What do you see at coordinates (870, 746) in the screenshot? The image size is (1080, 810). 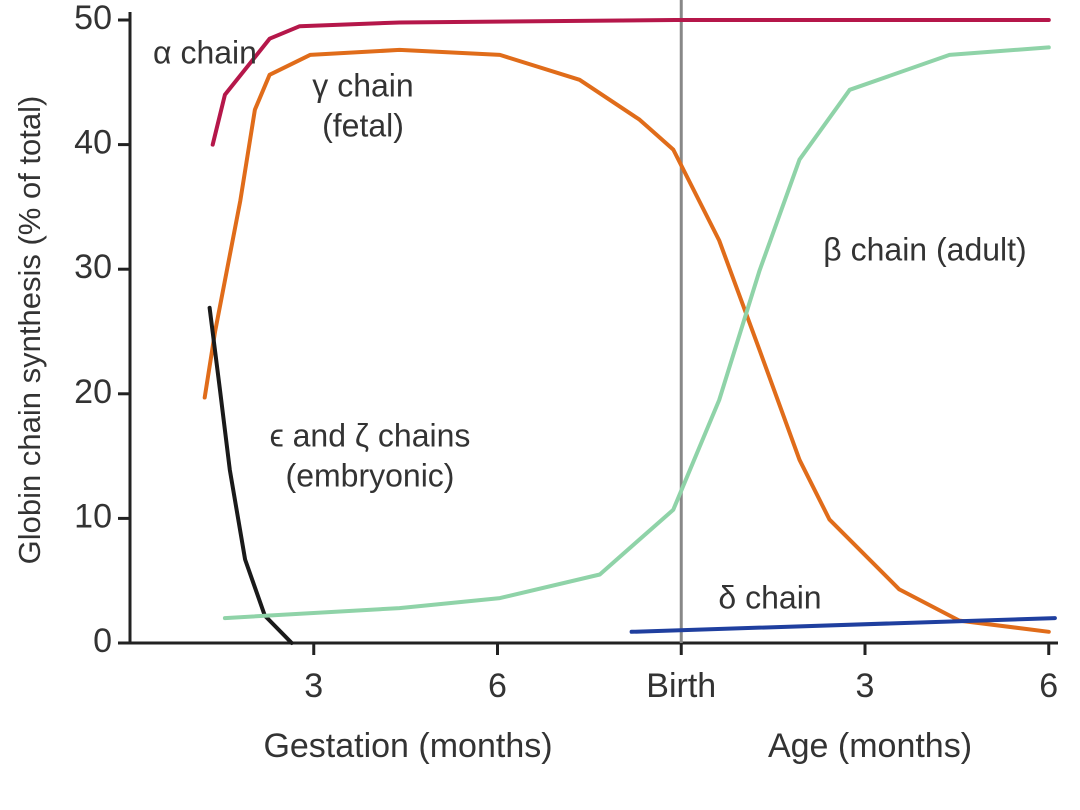 I see `x-axis-label: Age (months)` at bounding box center [870, 746].